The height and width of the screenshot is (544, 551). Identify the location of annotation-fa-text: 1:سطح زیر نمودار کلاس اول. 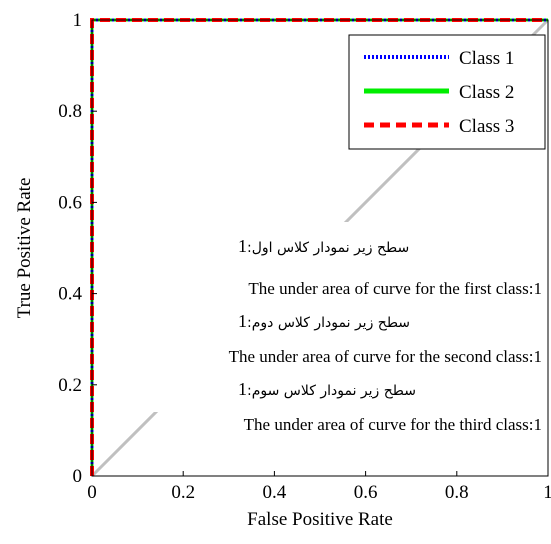
(323, 246).